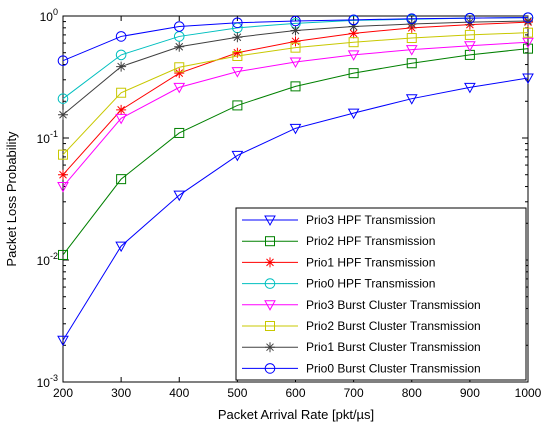 This screenshot has height=428, width=542. Describe the element at coordinates (412, 393) in the screenshot. I see `x-tick-label: 800` at that location.